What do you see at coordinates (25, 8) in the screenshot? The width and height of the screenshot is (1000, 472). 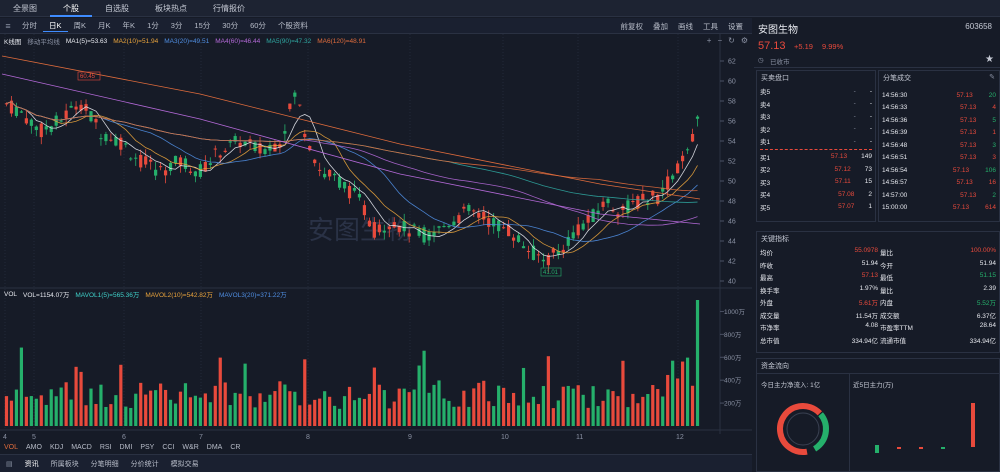 I see `nav-item-0: 全景图` at bounding box center [25, 8].